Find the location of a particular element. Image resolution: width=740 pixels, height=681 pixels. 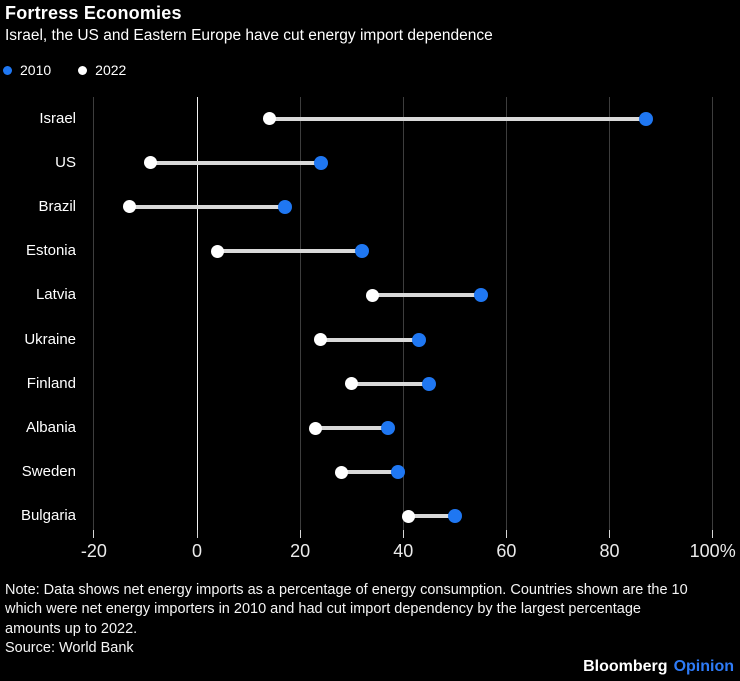

category-label-bulgaria: Bulgaria is located at coordinates (48, 516).